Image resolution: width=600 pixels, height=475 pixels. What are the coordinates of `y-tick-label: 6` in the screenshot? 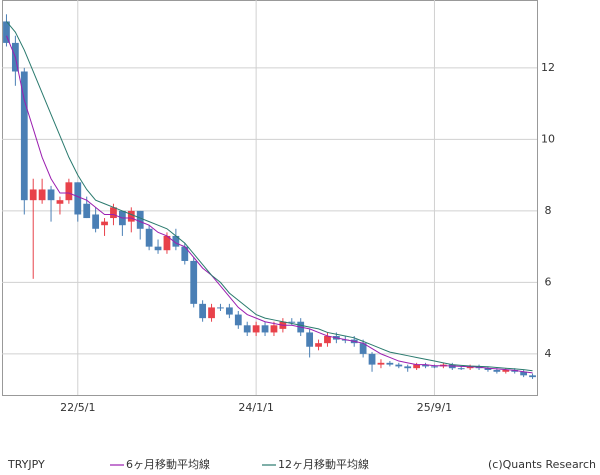 It's located at (548, 281).